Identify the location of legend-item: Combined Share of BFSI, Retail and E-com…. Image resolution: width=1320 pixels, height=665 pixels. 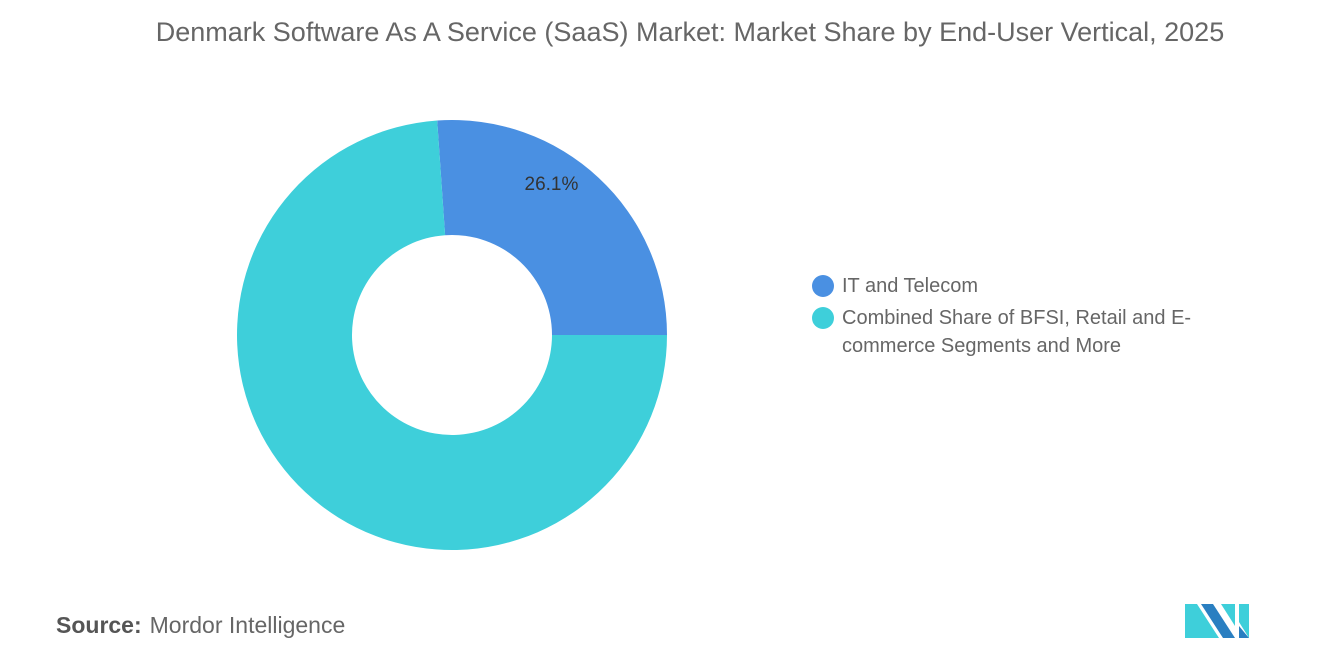
(1012, 332).